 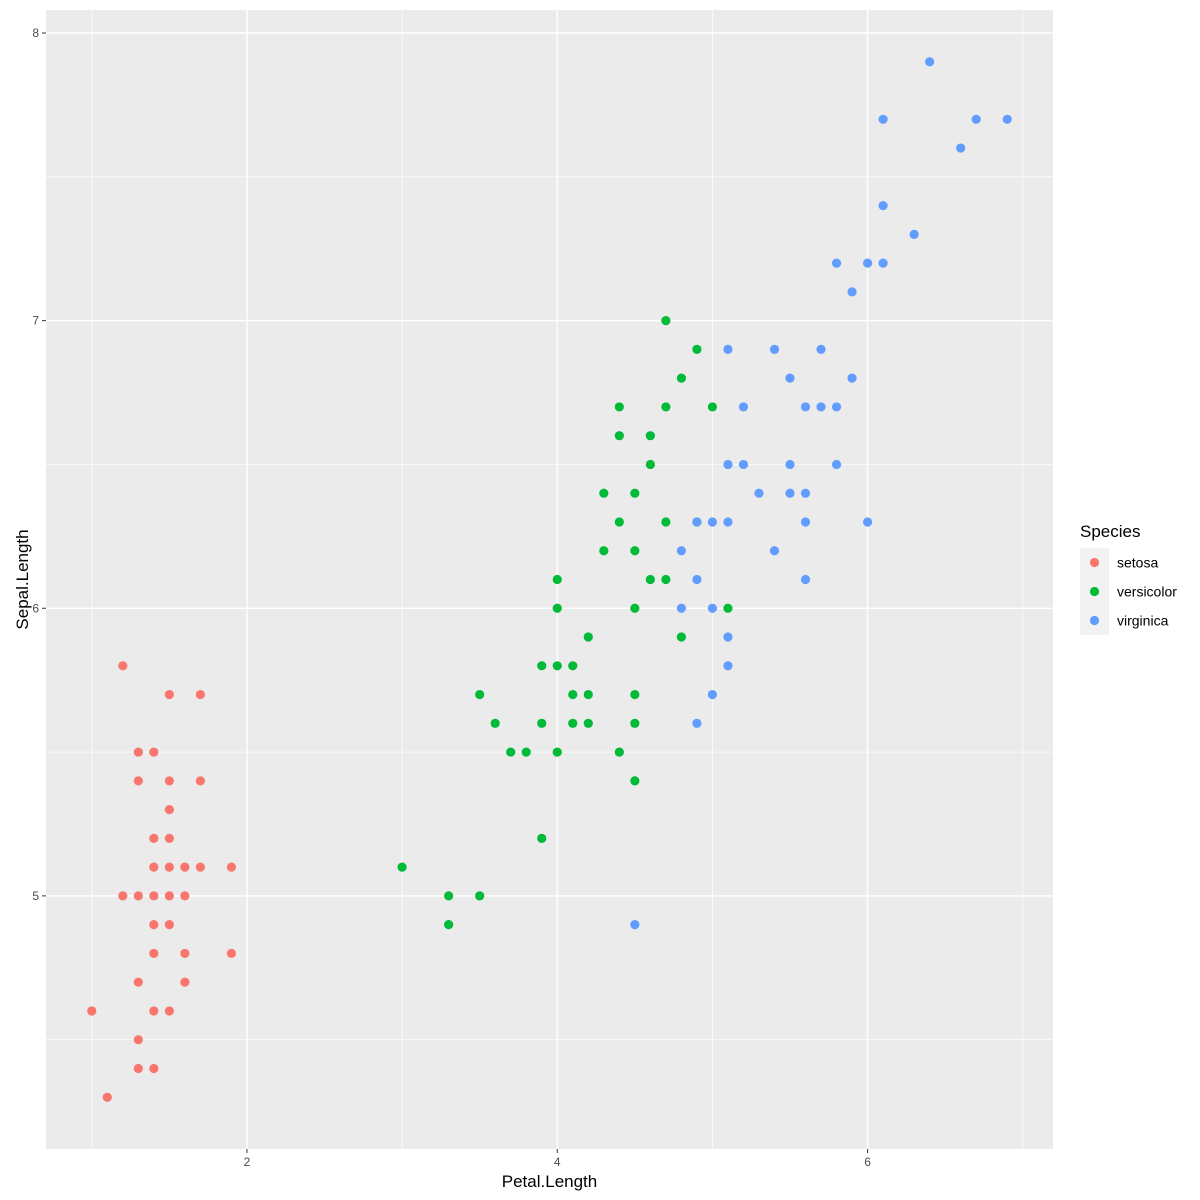 I want to click on y-axis: 5 6 7 8, so click(x=39, y=464).